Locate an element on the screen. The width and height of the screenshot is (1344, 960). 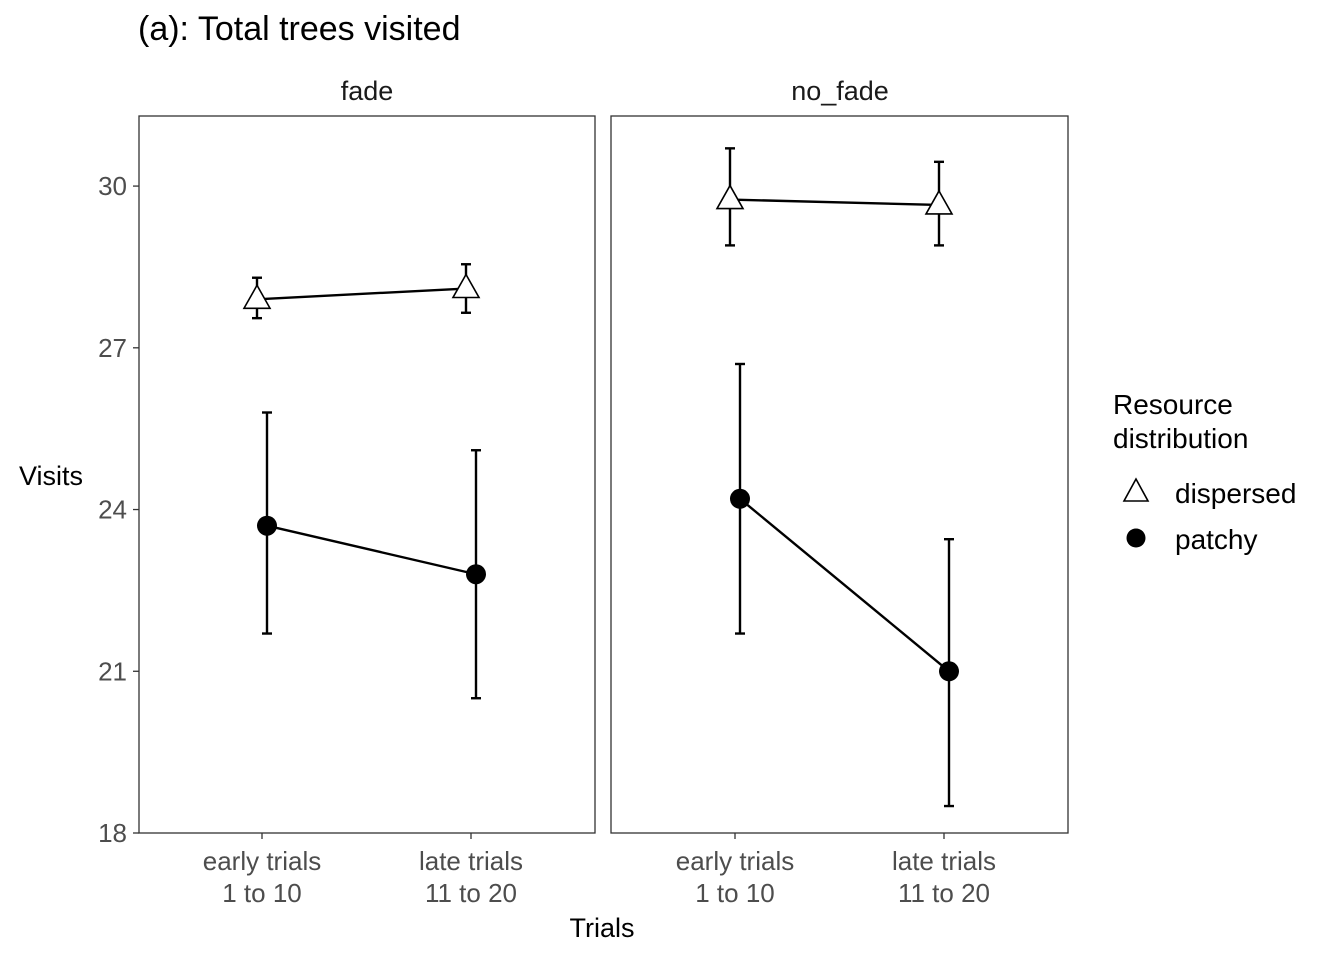
legend-label-dispersed: dispersed is located at coordinates (1235, 493).